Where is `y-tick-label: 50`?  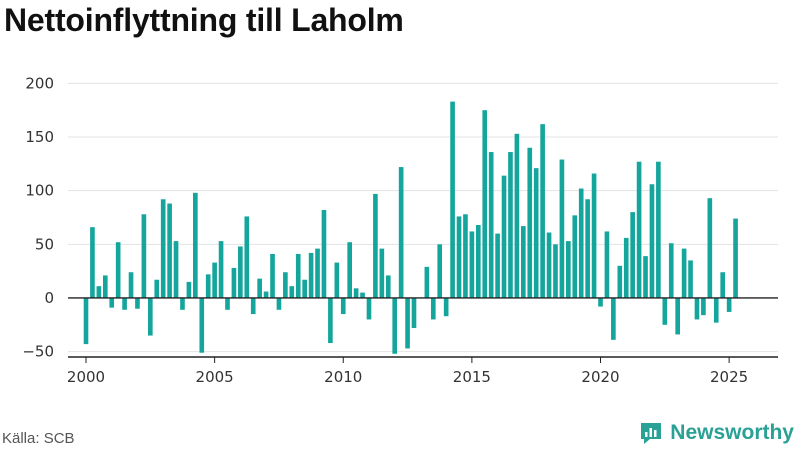 y-tick-label: 50 is located at coordinates (44, 244).